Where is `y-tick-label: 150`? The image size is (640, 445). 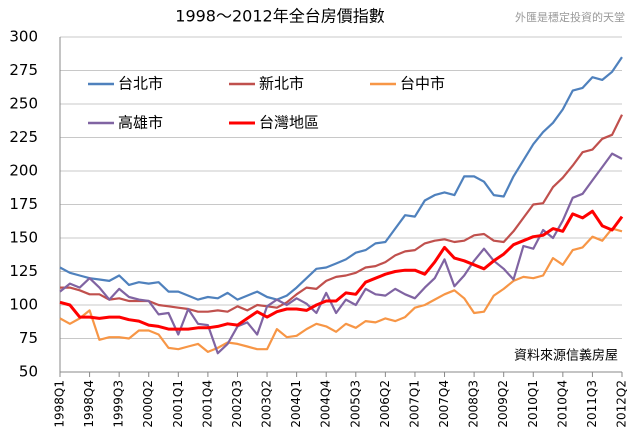
y-tick-label: 150 is located at coordinates (23, 238).